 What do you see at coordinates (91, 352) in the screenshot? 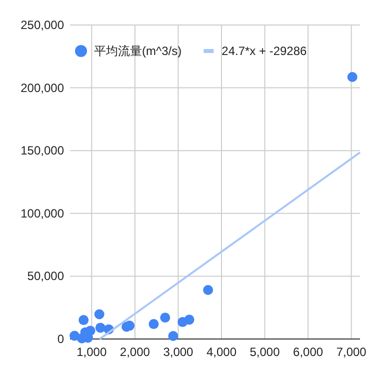
I see `x-tick-label: 1,000` at bounding box center [91, 352].